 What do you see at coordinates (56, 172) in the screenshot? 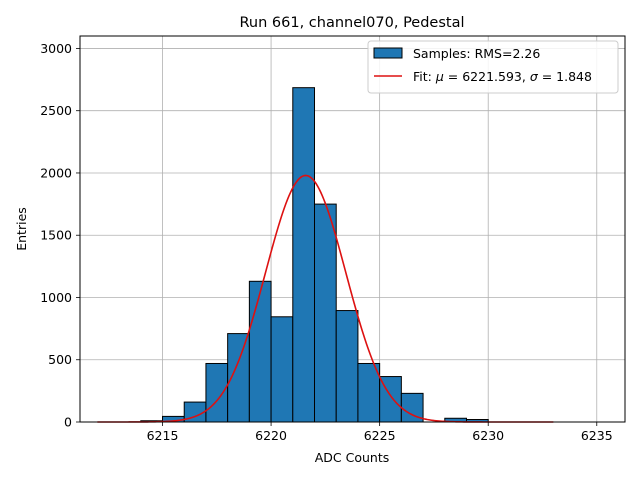
I see `y-tick-label: 2000` at bounding box center [56, 172].